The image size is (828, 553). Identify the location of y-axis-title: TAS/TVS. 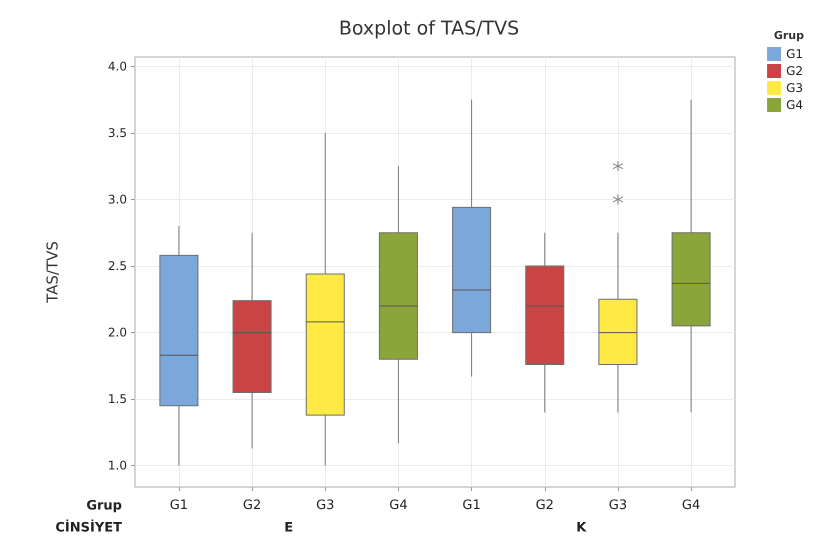
(53, 272).